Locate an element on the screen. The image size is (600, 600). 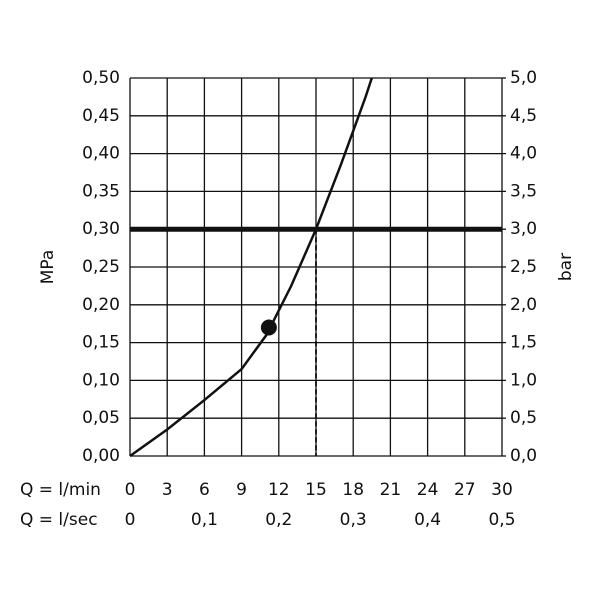
x-tick-label: 30 is located at coordinates (502, 490).